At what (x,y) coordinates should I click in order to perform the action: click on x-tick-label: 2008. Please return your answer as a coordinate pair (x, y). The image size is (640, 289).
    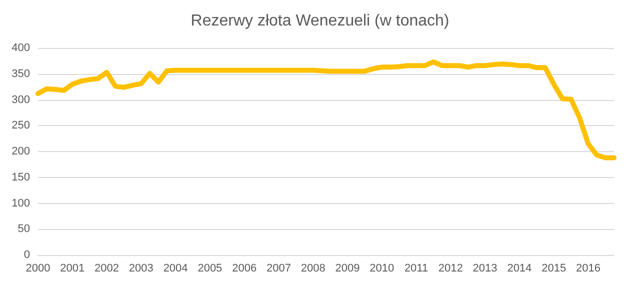
    Looking at the image, I should click on (313, 268).